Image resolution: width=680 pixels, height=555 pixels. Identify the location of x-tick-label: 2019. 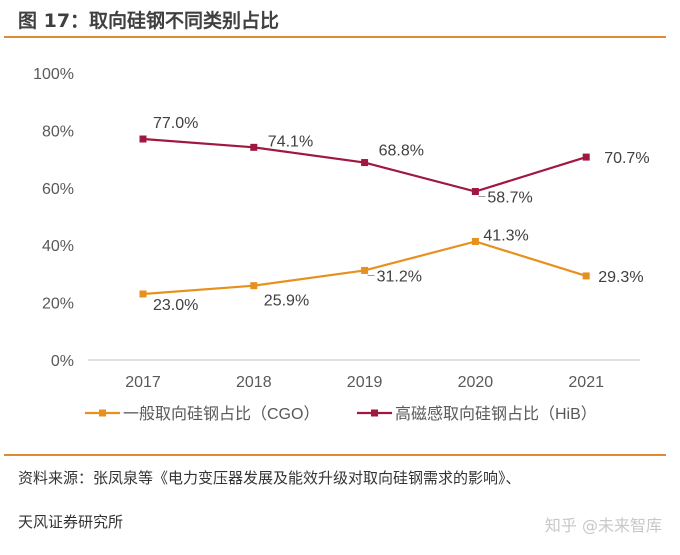
(365, 382).